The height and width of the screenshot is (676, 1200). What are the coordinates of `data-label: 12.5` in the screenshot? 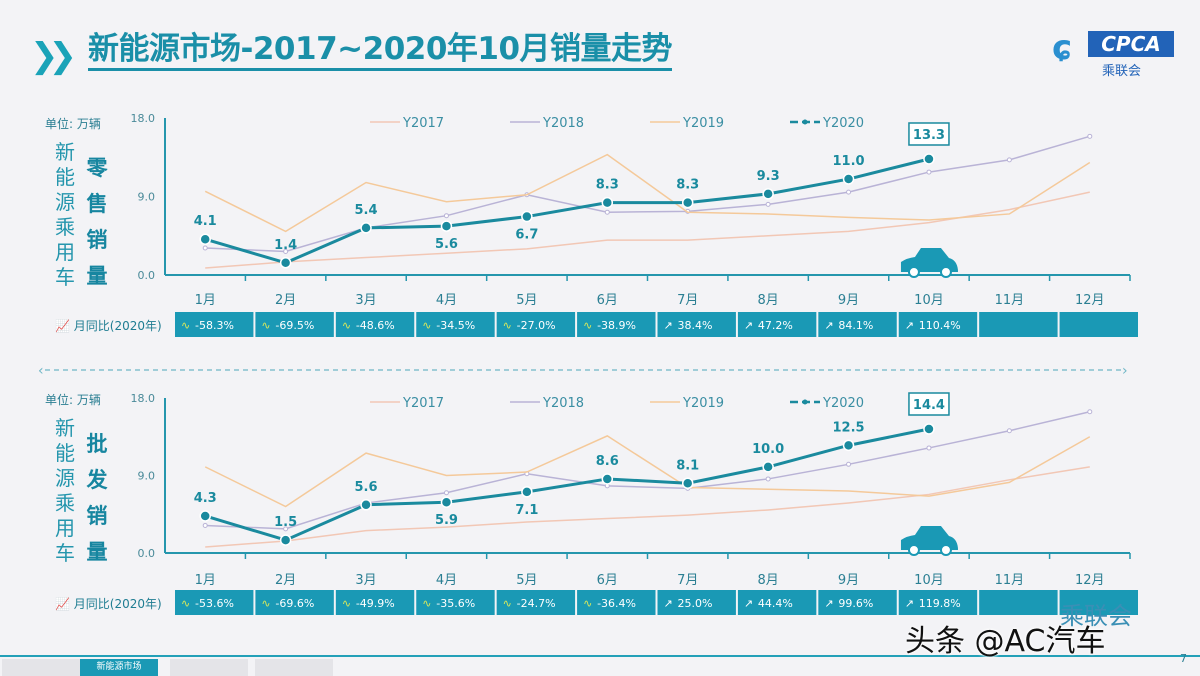 It's located at (849, 427).